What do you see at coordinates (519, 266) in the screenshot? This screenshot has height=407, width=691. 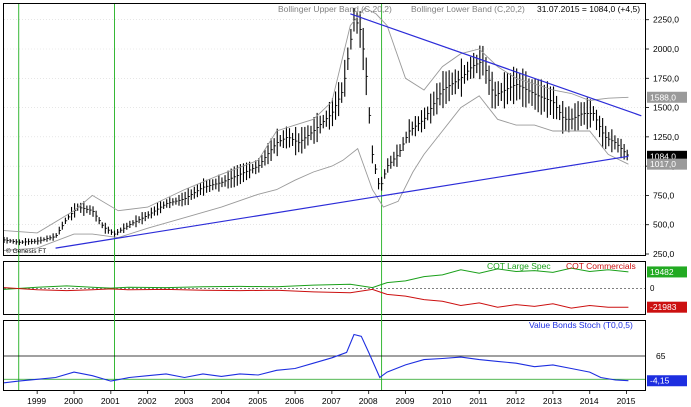 I see `cot-large-spec-label: COT Large Spec` at bounding box center [519, 266].